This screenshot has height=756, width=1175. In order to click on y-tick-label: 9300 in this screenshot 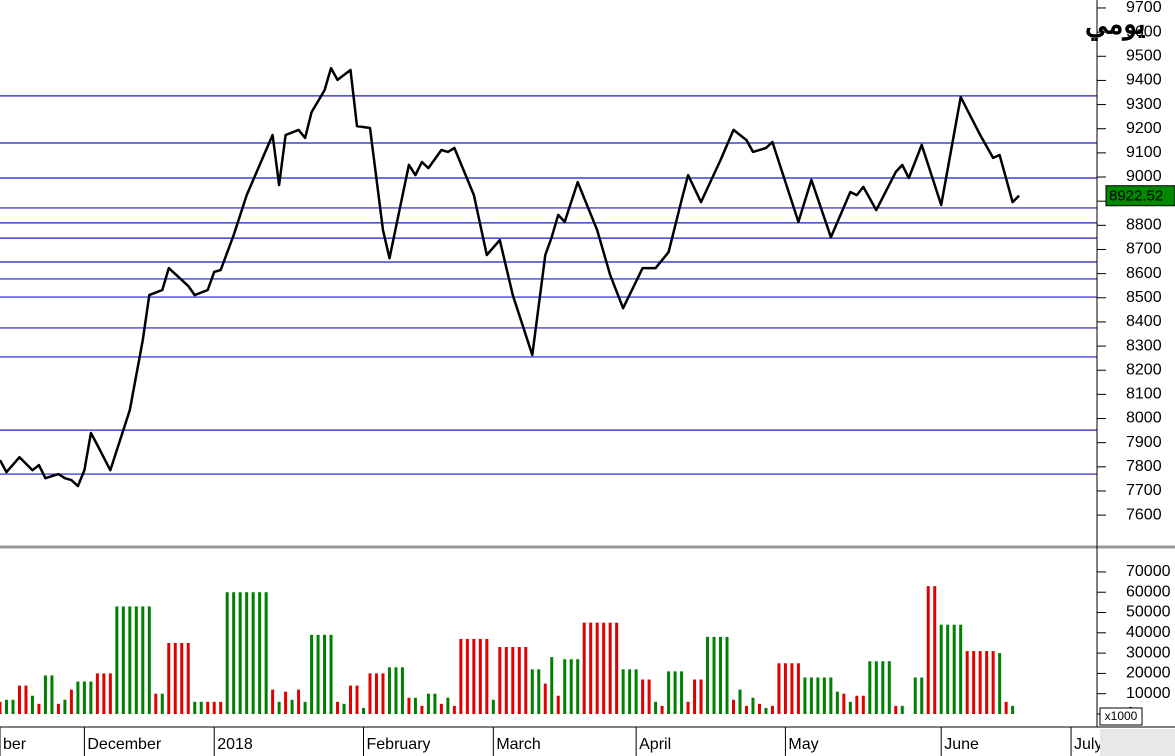, I will do `click(1144, 104)`.